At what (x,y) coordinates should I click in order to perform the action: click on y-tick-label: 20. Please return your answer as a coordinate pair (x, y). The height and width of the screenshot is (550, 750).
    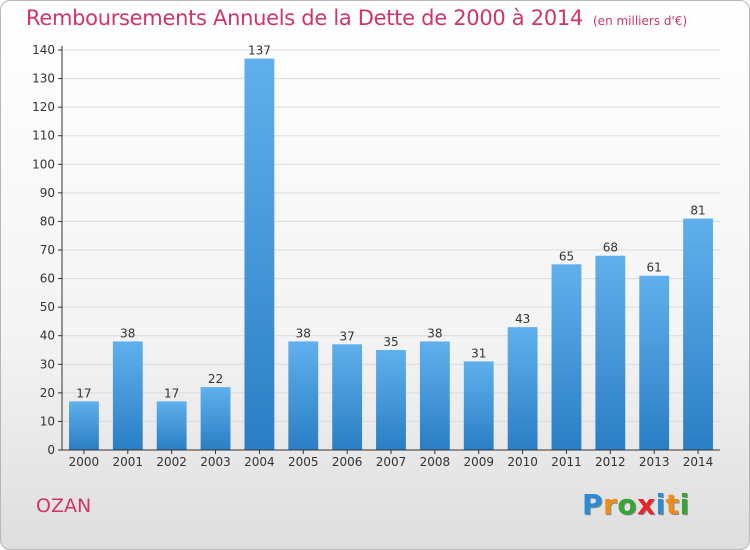
    Looking at the image, I should click on (47, 393).